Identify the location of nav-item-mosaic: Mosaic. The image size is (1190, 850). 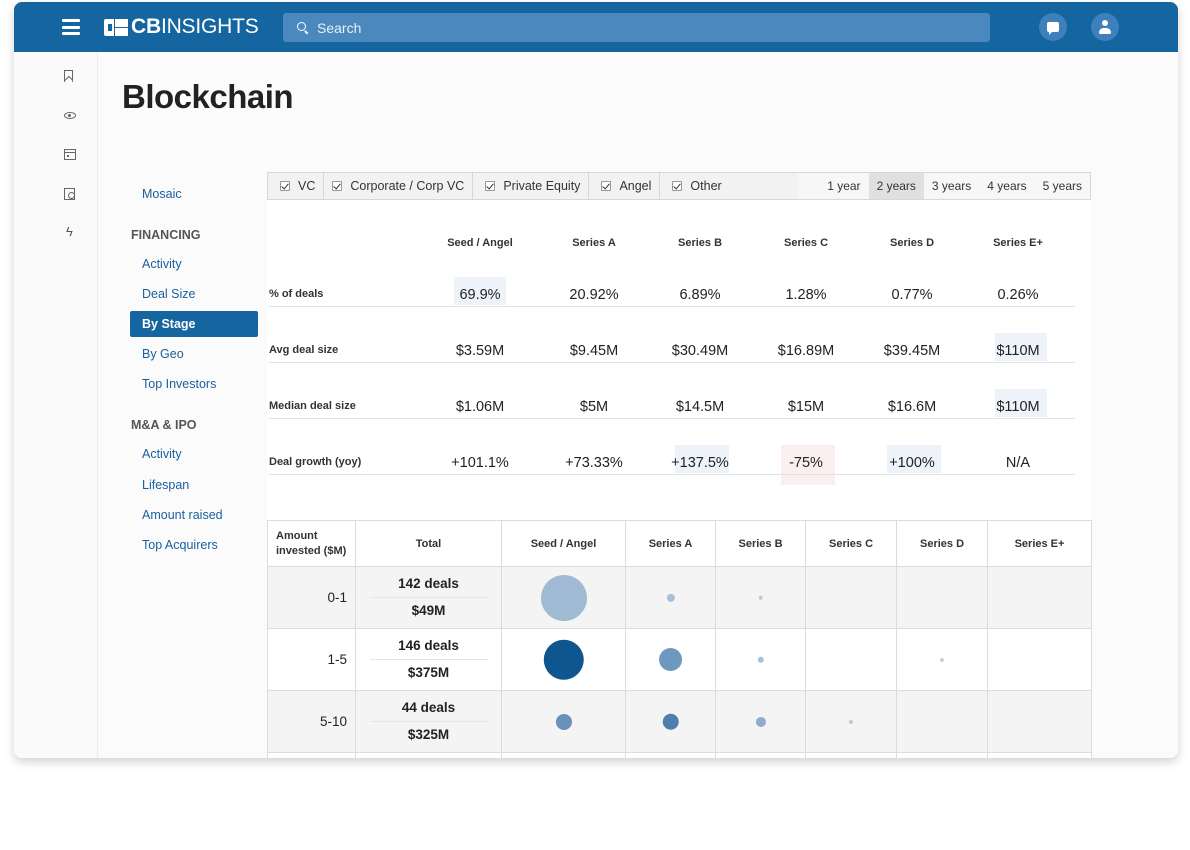
(162, 194).